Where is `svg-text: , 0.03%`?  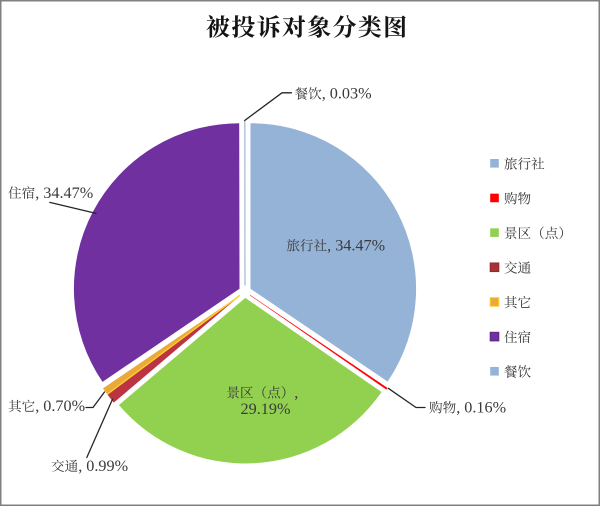 svg-text: , 0.03% is located at coordinates (347, 94).